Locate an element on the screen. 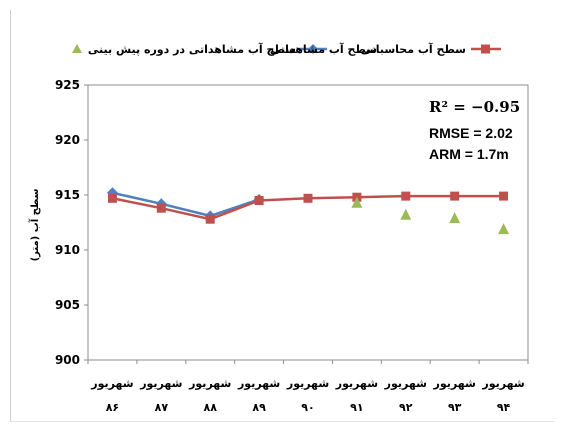 Image resolution: width=564 pixels, height=428 pixels. y-axis-title: سطح آب (متر) is located at coordinates (34, 224).